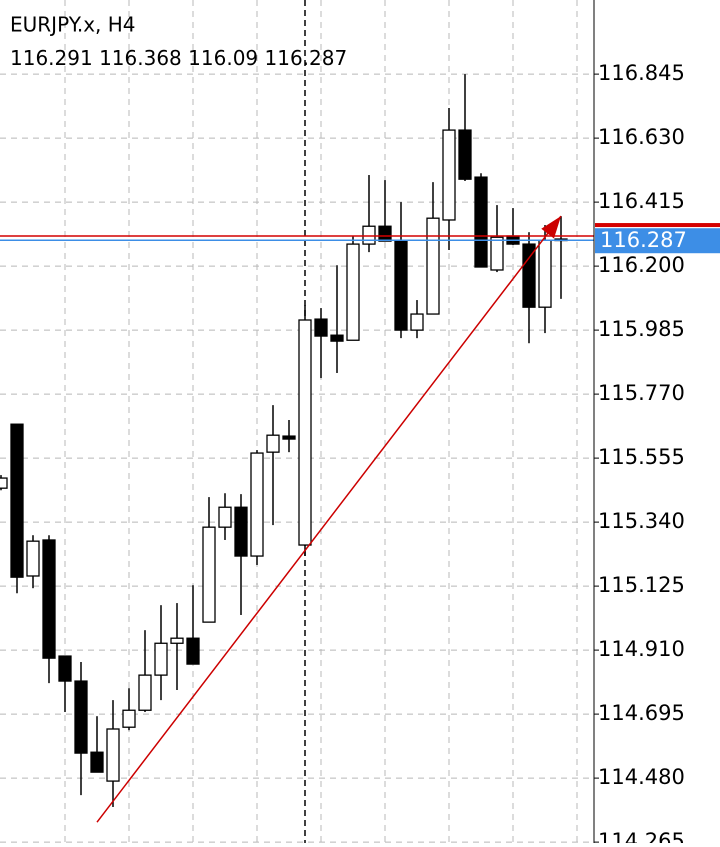 This screenshot has height=847, width=720. Describe the element at coordinates (641, 521) in the screenshot. I see `y-tick-label: 115.340` at that location.